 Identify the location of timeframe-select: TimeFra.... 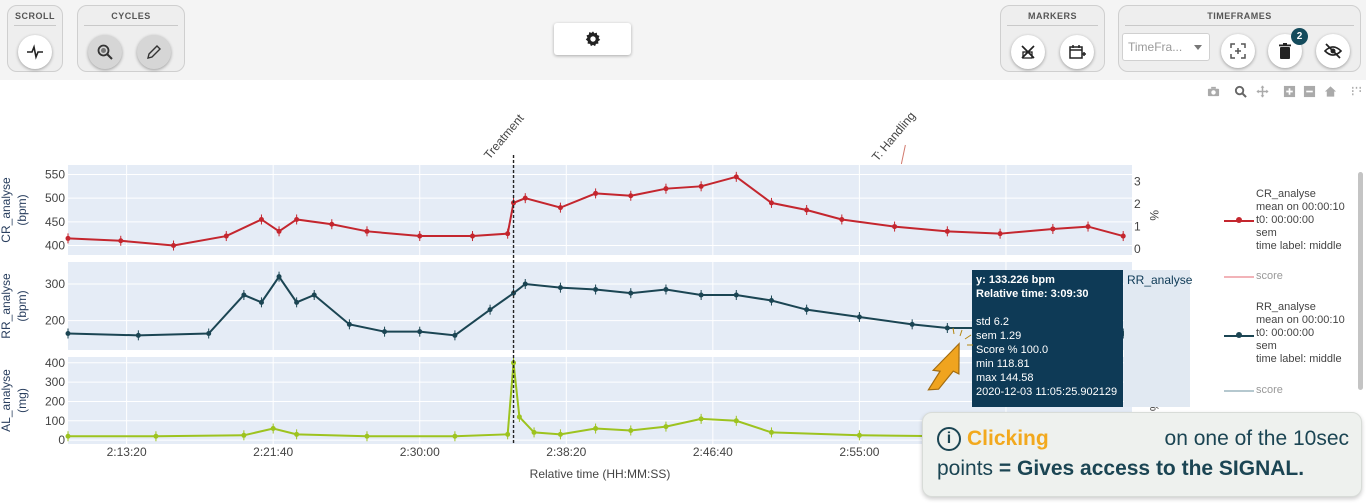
(1166, 47).